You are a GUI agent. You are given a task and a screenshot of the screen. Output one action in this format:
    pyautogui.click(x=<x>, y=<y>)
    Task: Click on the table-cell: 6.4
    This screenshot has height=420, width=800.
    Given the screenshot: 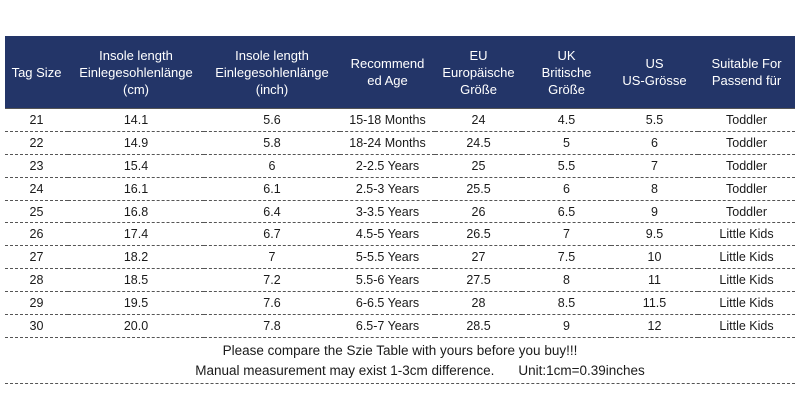 What is the action you would take?
    pyautogui.click(x=272, y=212)
    